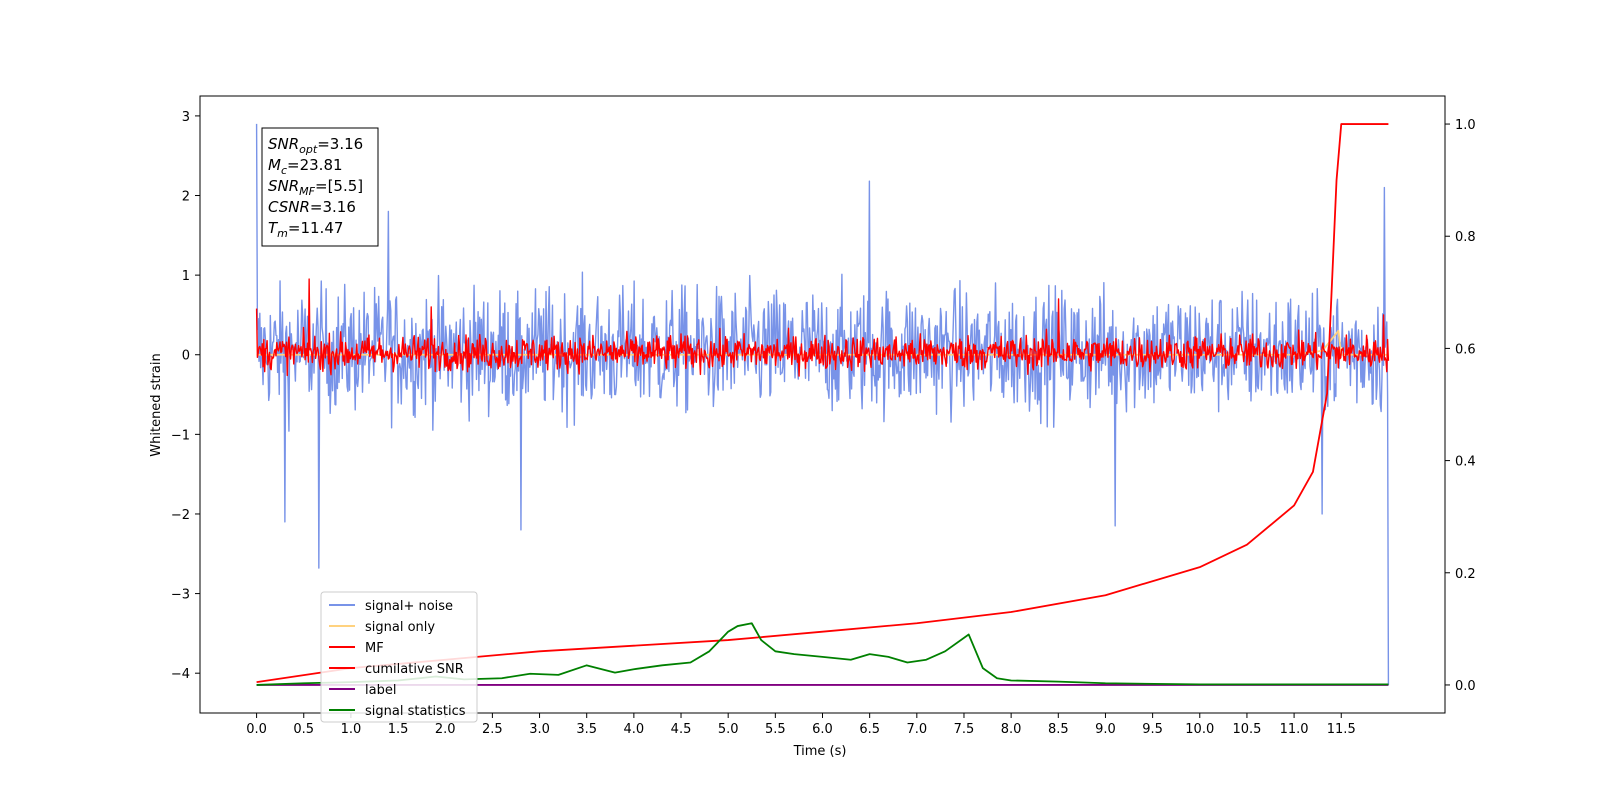 The height and width of the screenshot is (800, 1600). Describe the element at coordinates (1105, 729) in the screenshot. I see `x-tick-label: 9.0` at that location.